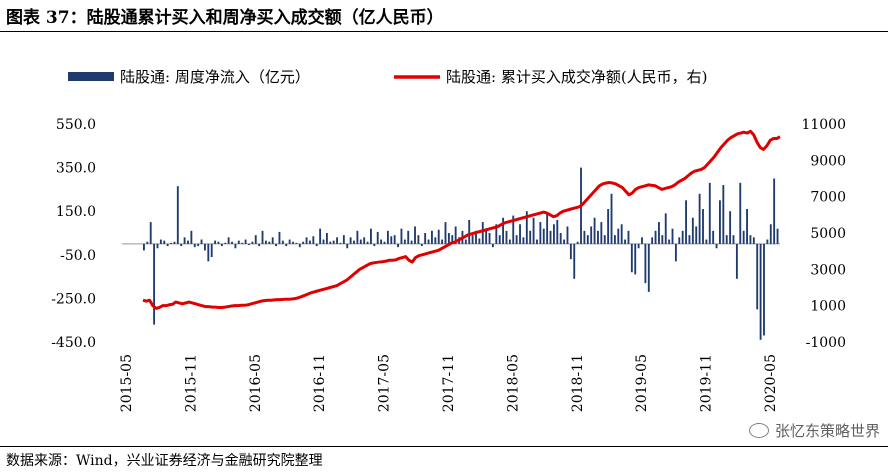  What do you see at coordinates (191, 383) in the screenshot?
I see `x-tick-label: 2015-11` at bounding box center [191, 383].